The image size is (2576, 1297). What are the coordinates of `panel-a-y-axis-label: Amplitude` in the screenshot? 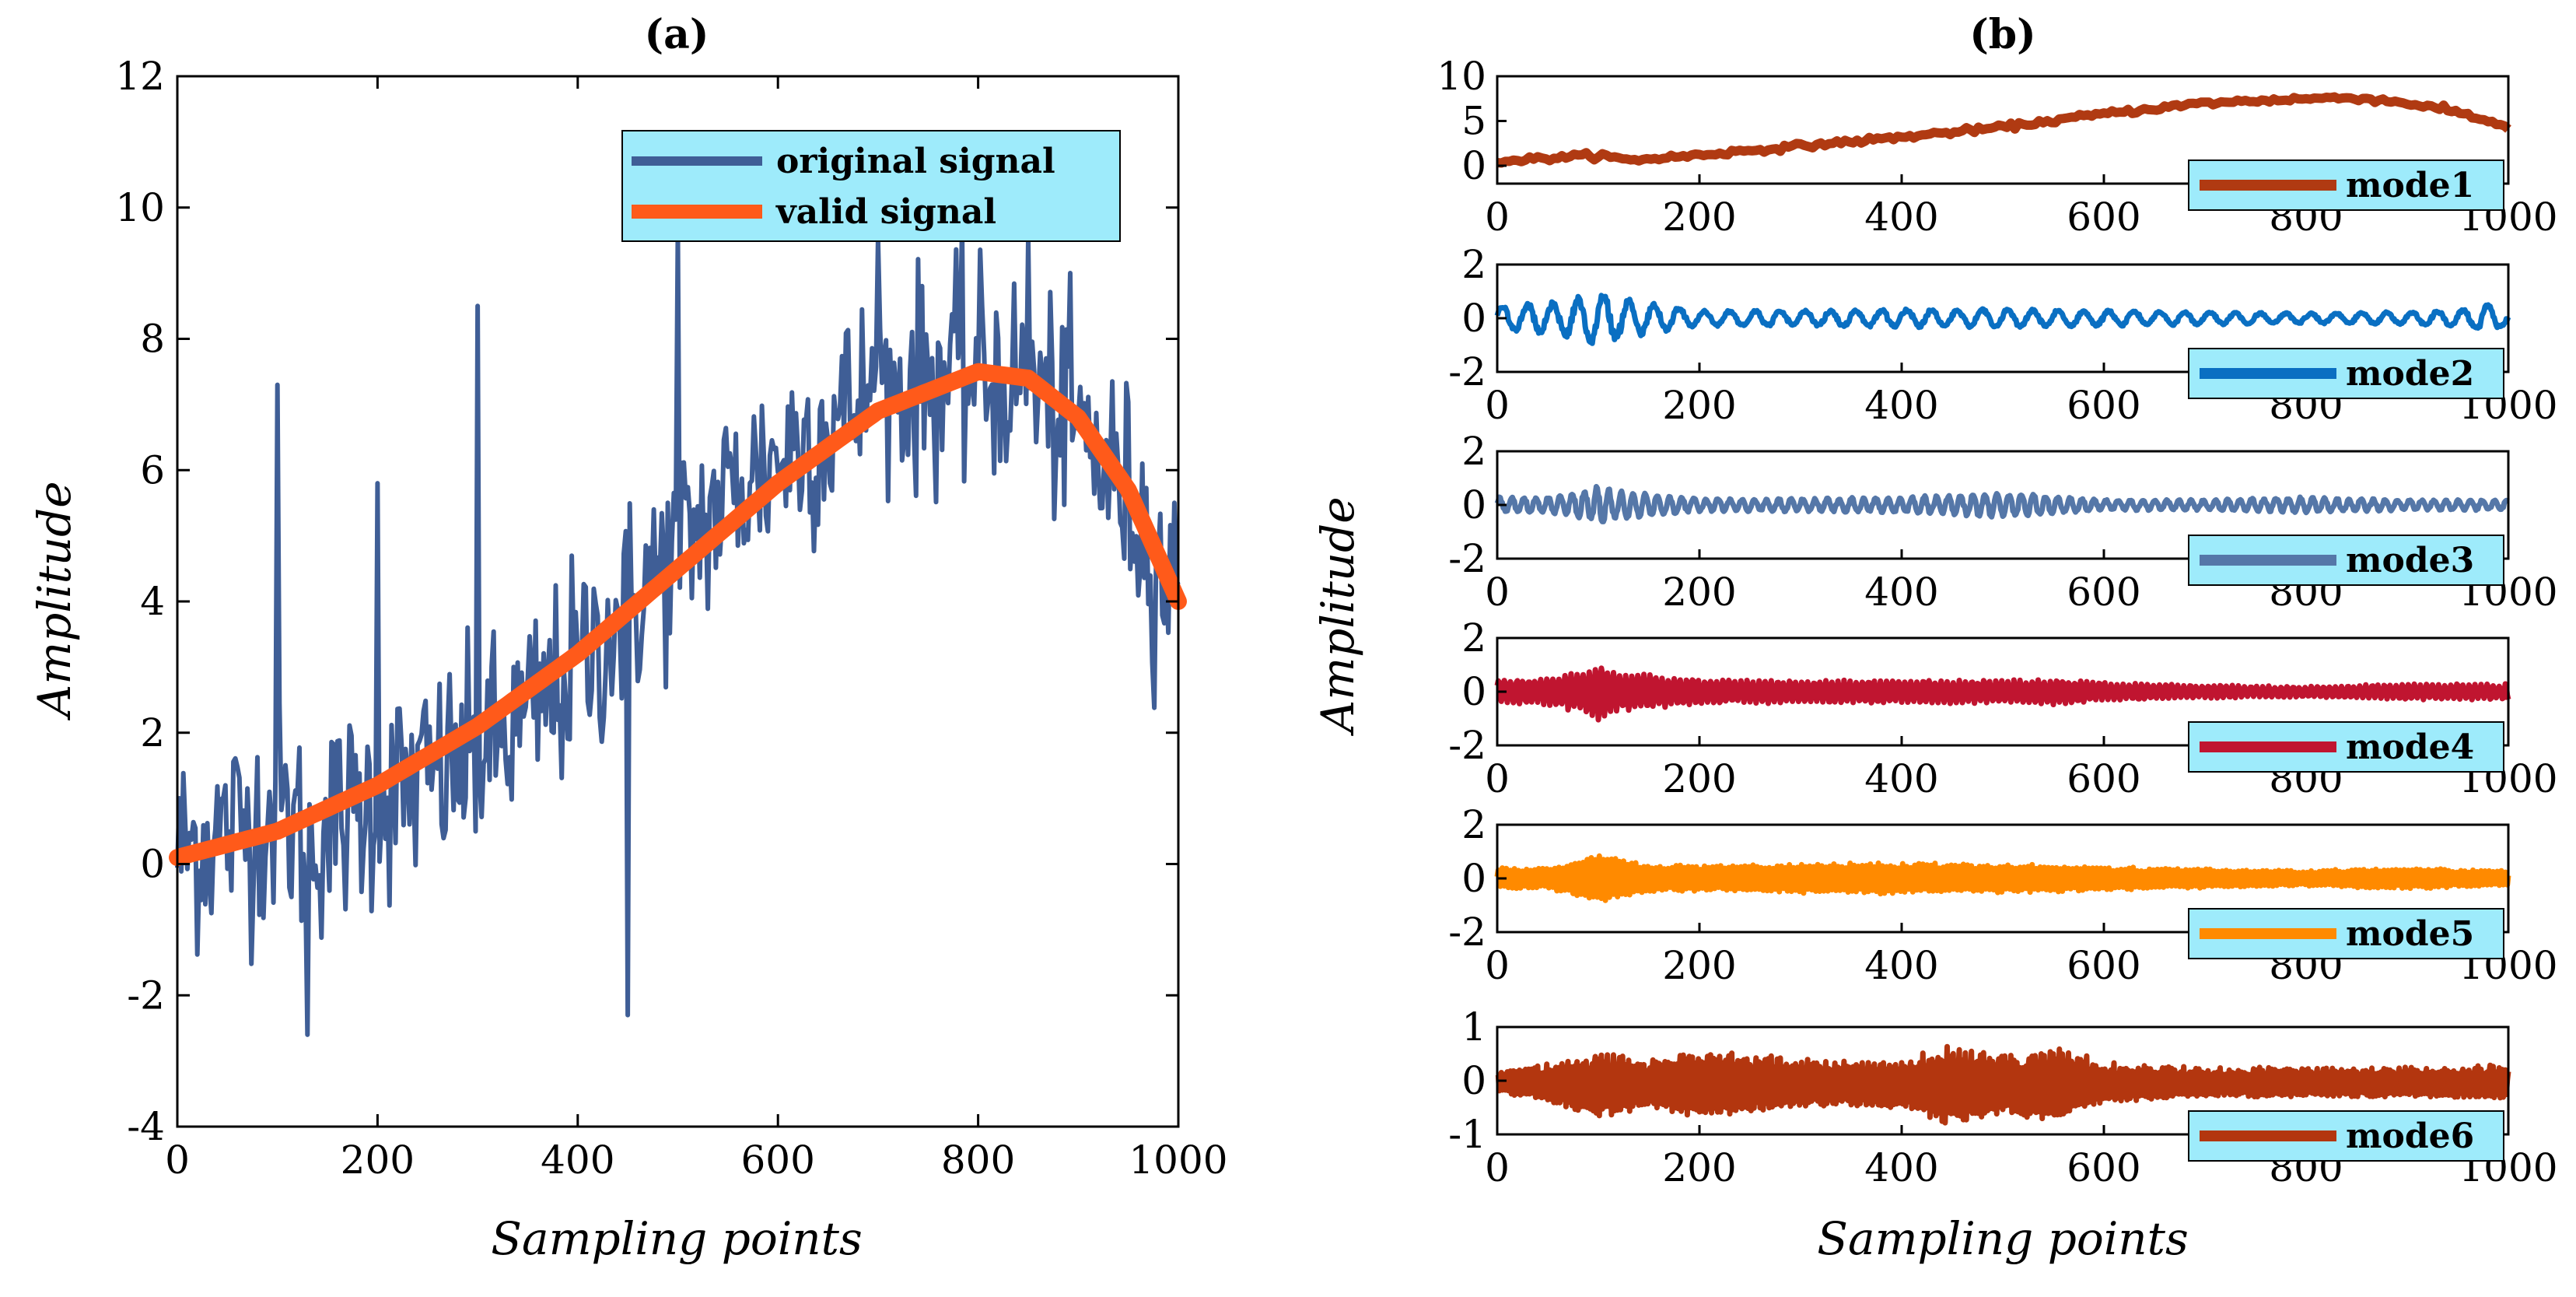 It's located at (55, 600).